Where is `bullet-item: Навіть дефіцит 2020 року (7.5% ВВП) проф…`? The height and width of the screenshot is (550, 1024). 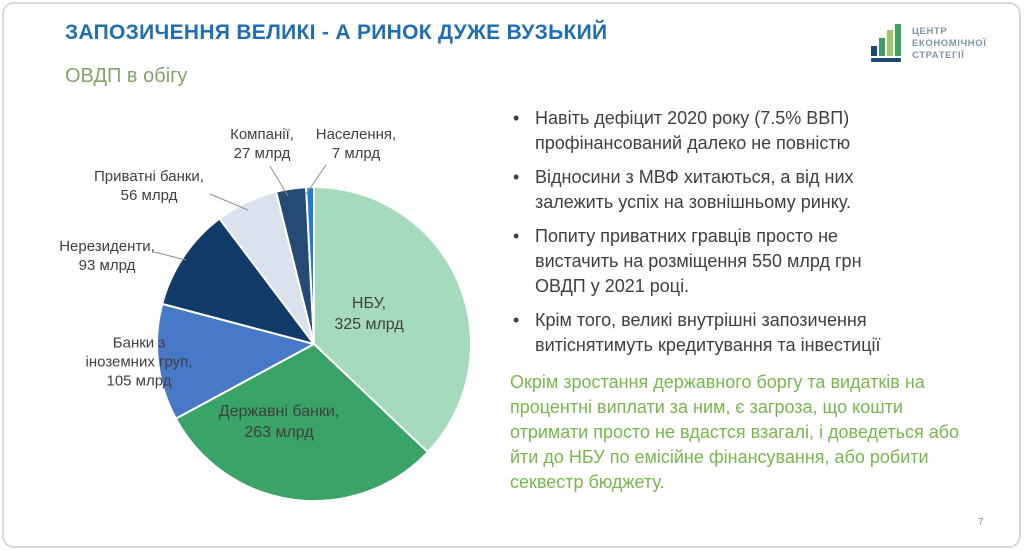
bullet-item: Навіть дефіцит 2020 року (7.5% ВВП) проф… is located at coordinates (706, 131).